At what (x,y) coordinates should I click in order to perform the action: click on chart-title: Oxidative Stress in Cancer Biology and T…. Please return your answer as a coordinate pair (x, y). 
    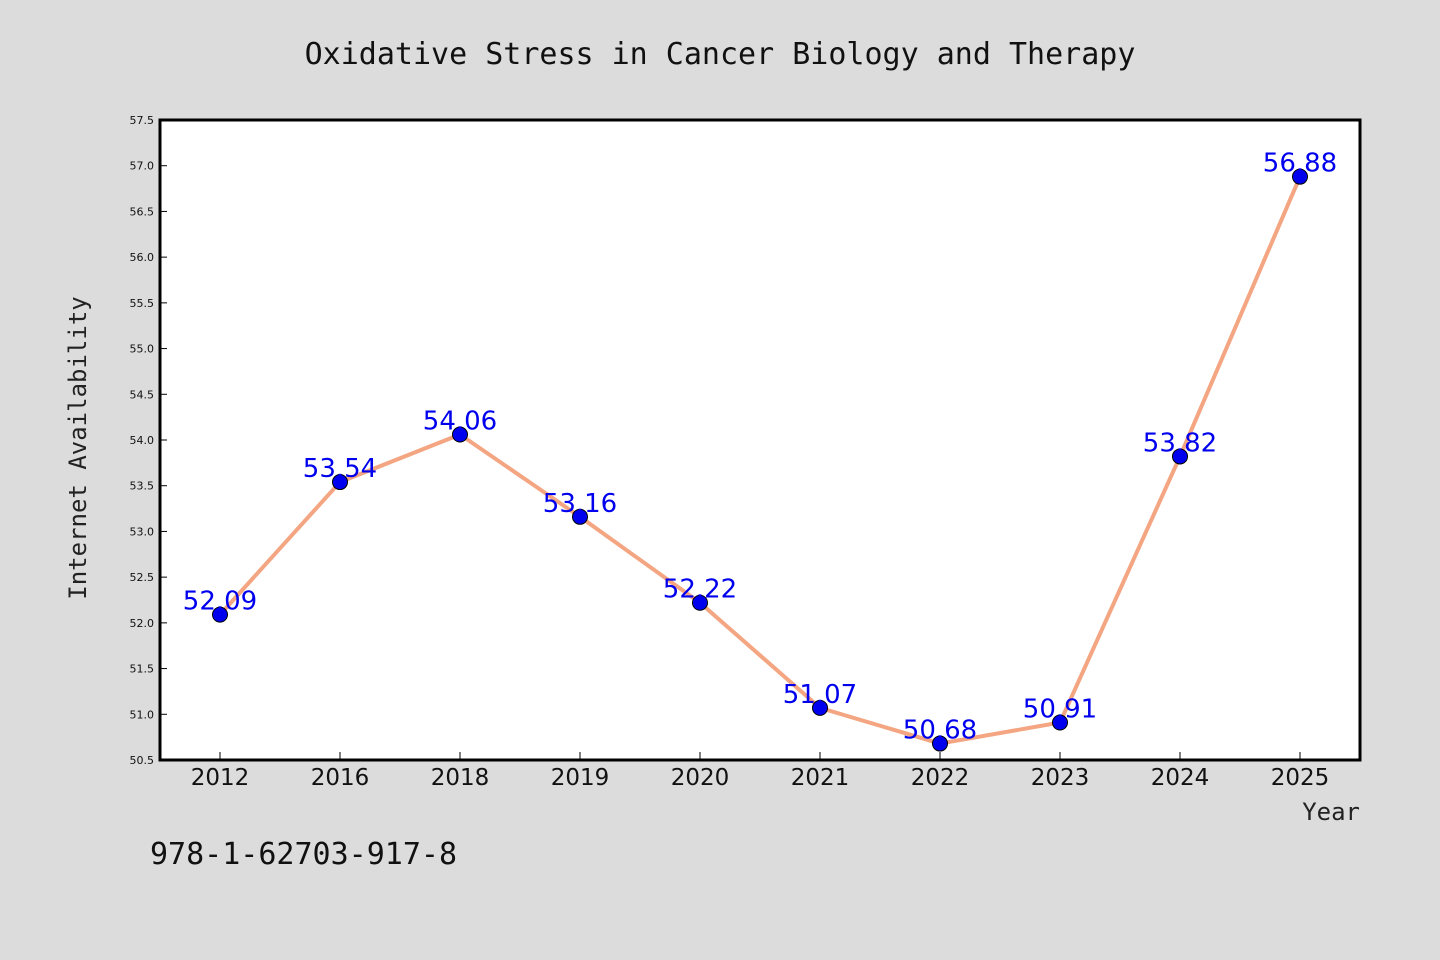
    Looking at the image, I should click on (720, 54).